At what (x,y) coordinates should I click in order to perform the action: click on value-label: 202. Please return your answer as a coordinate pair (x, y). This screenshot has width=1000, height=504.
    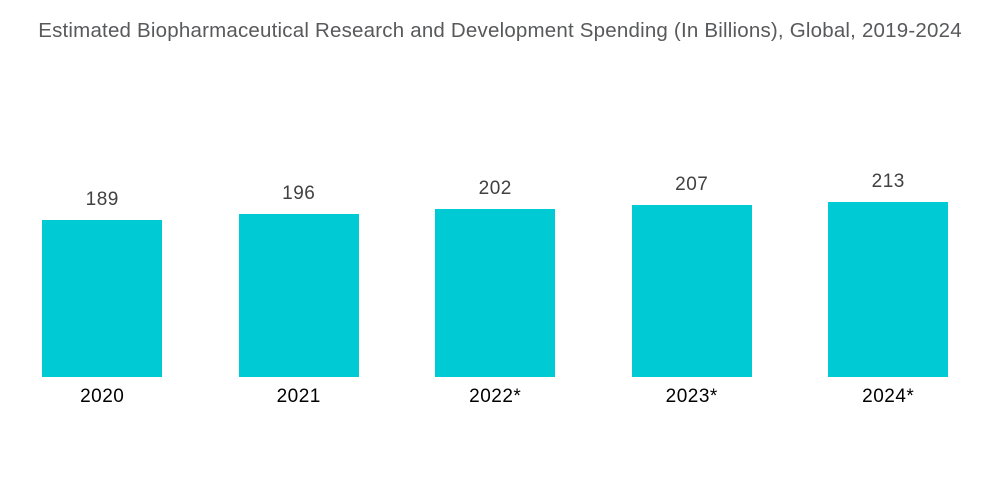
    Looking at the image, I should click on (495, 188).